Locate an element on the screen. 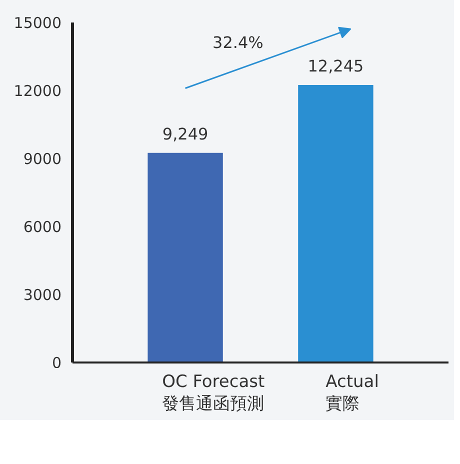  series-label: OC Forecast 發售通函預測 is located at coordinates (213, 393).